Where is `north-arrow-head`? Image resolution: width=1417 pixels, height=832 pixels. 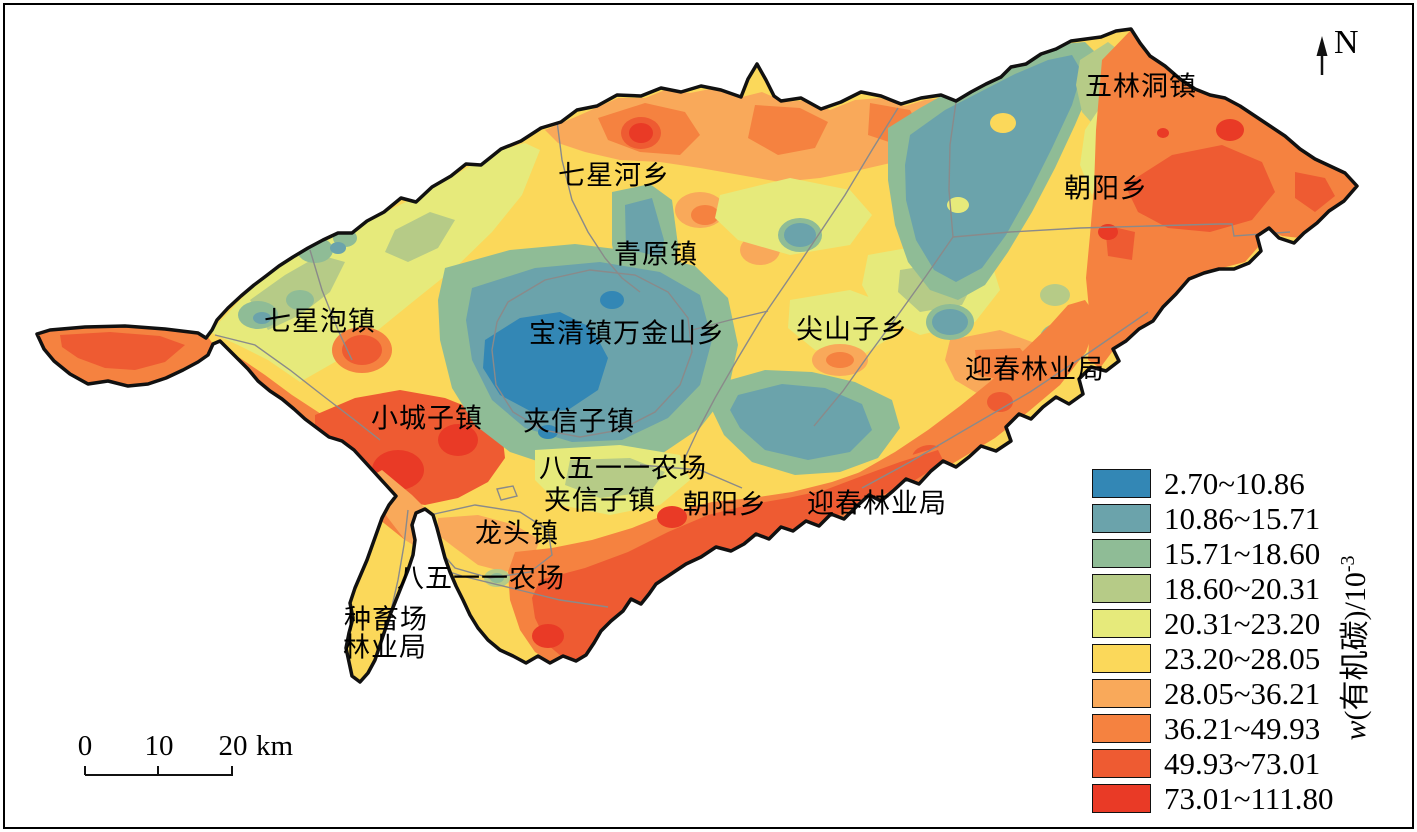
north-arrow-head is located at coordinates (1322, 46).